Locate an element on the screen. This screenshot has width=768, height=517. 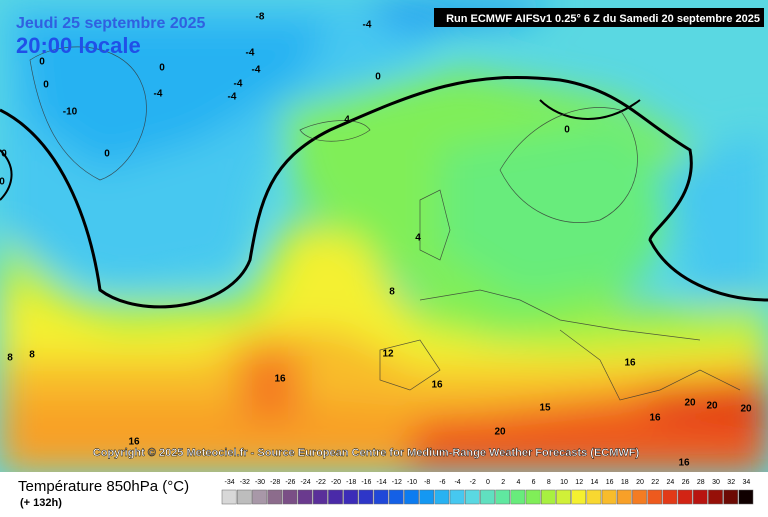
legend-label: -24 is located at coordinates (306, 482).